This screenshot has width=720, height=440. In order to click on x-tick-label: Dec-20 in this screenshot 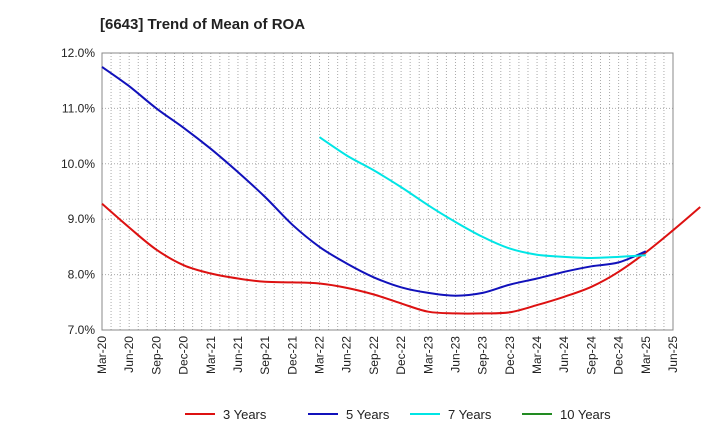, I will do `click(184, 355)`.